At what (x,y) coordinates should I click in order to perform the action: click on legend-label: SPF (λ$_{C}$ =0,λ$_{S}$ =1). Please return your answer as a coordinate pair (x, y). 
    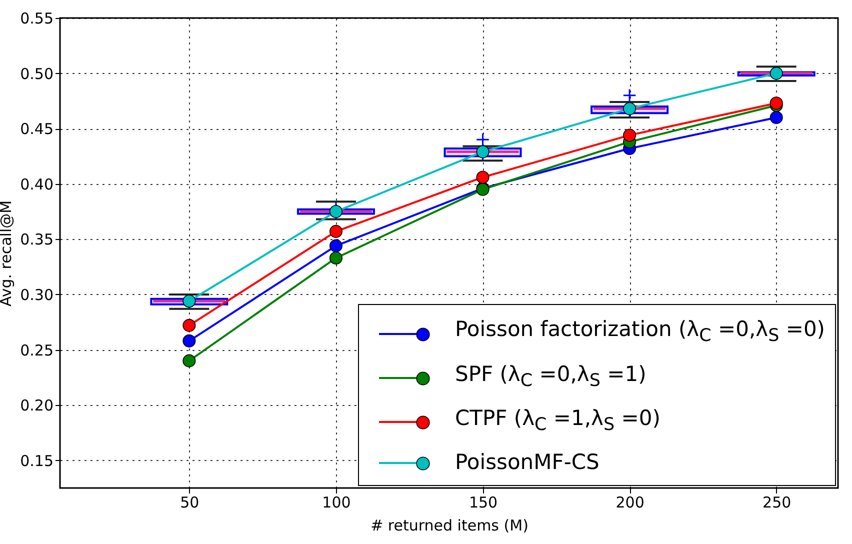
    Looking at the image, I should click on (550, 376).